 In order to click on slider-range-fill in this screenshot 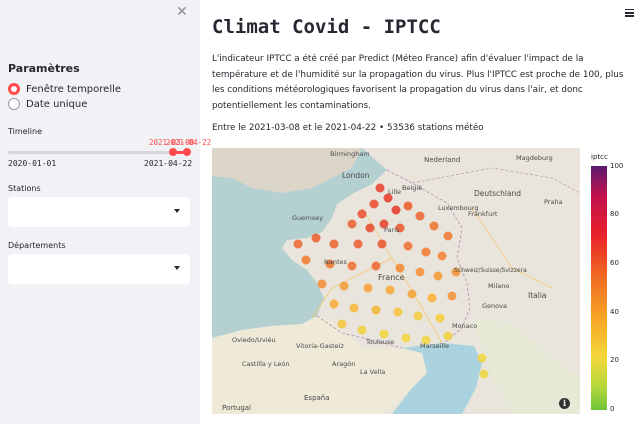, I will do `click(180, 152)`.